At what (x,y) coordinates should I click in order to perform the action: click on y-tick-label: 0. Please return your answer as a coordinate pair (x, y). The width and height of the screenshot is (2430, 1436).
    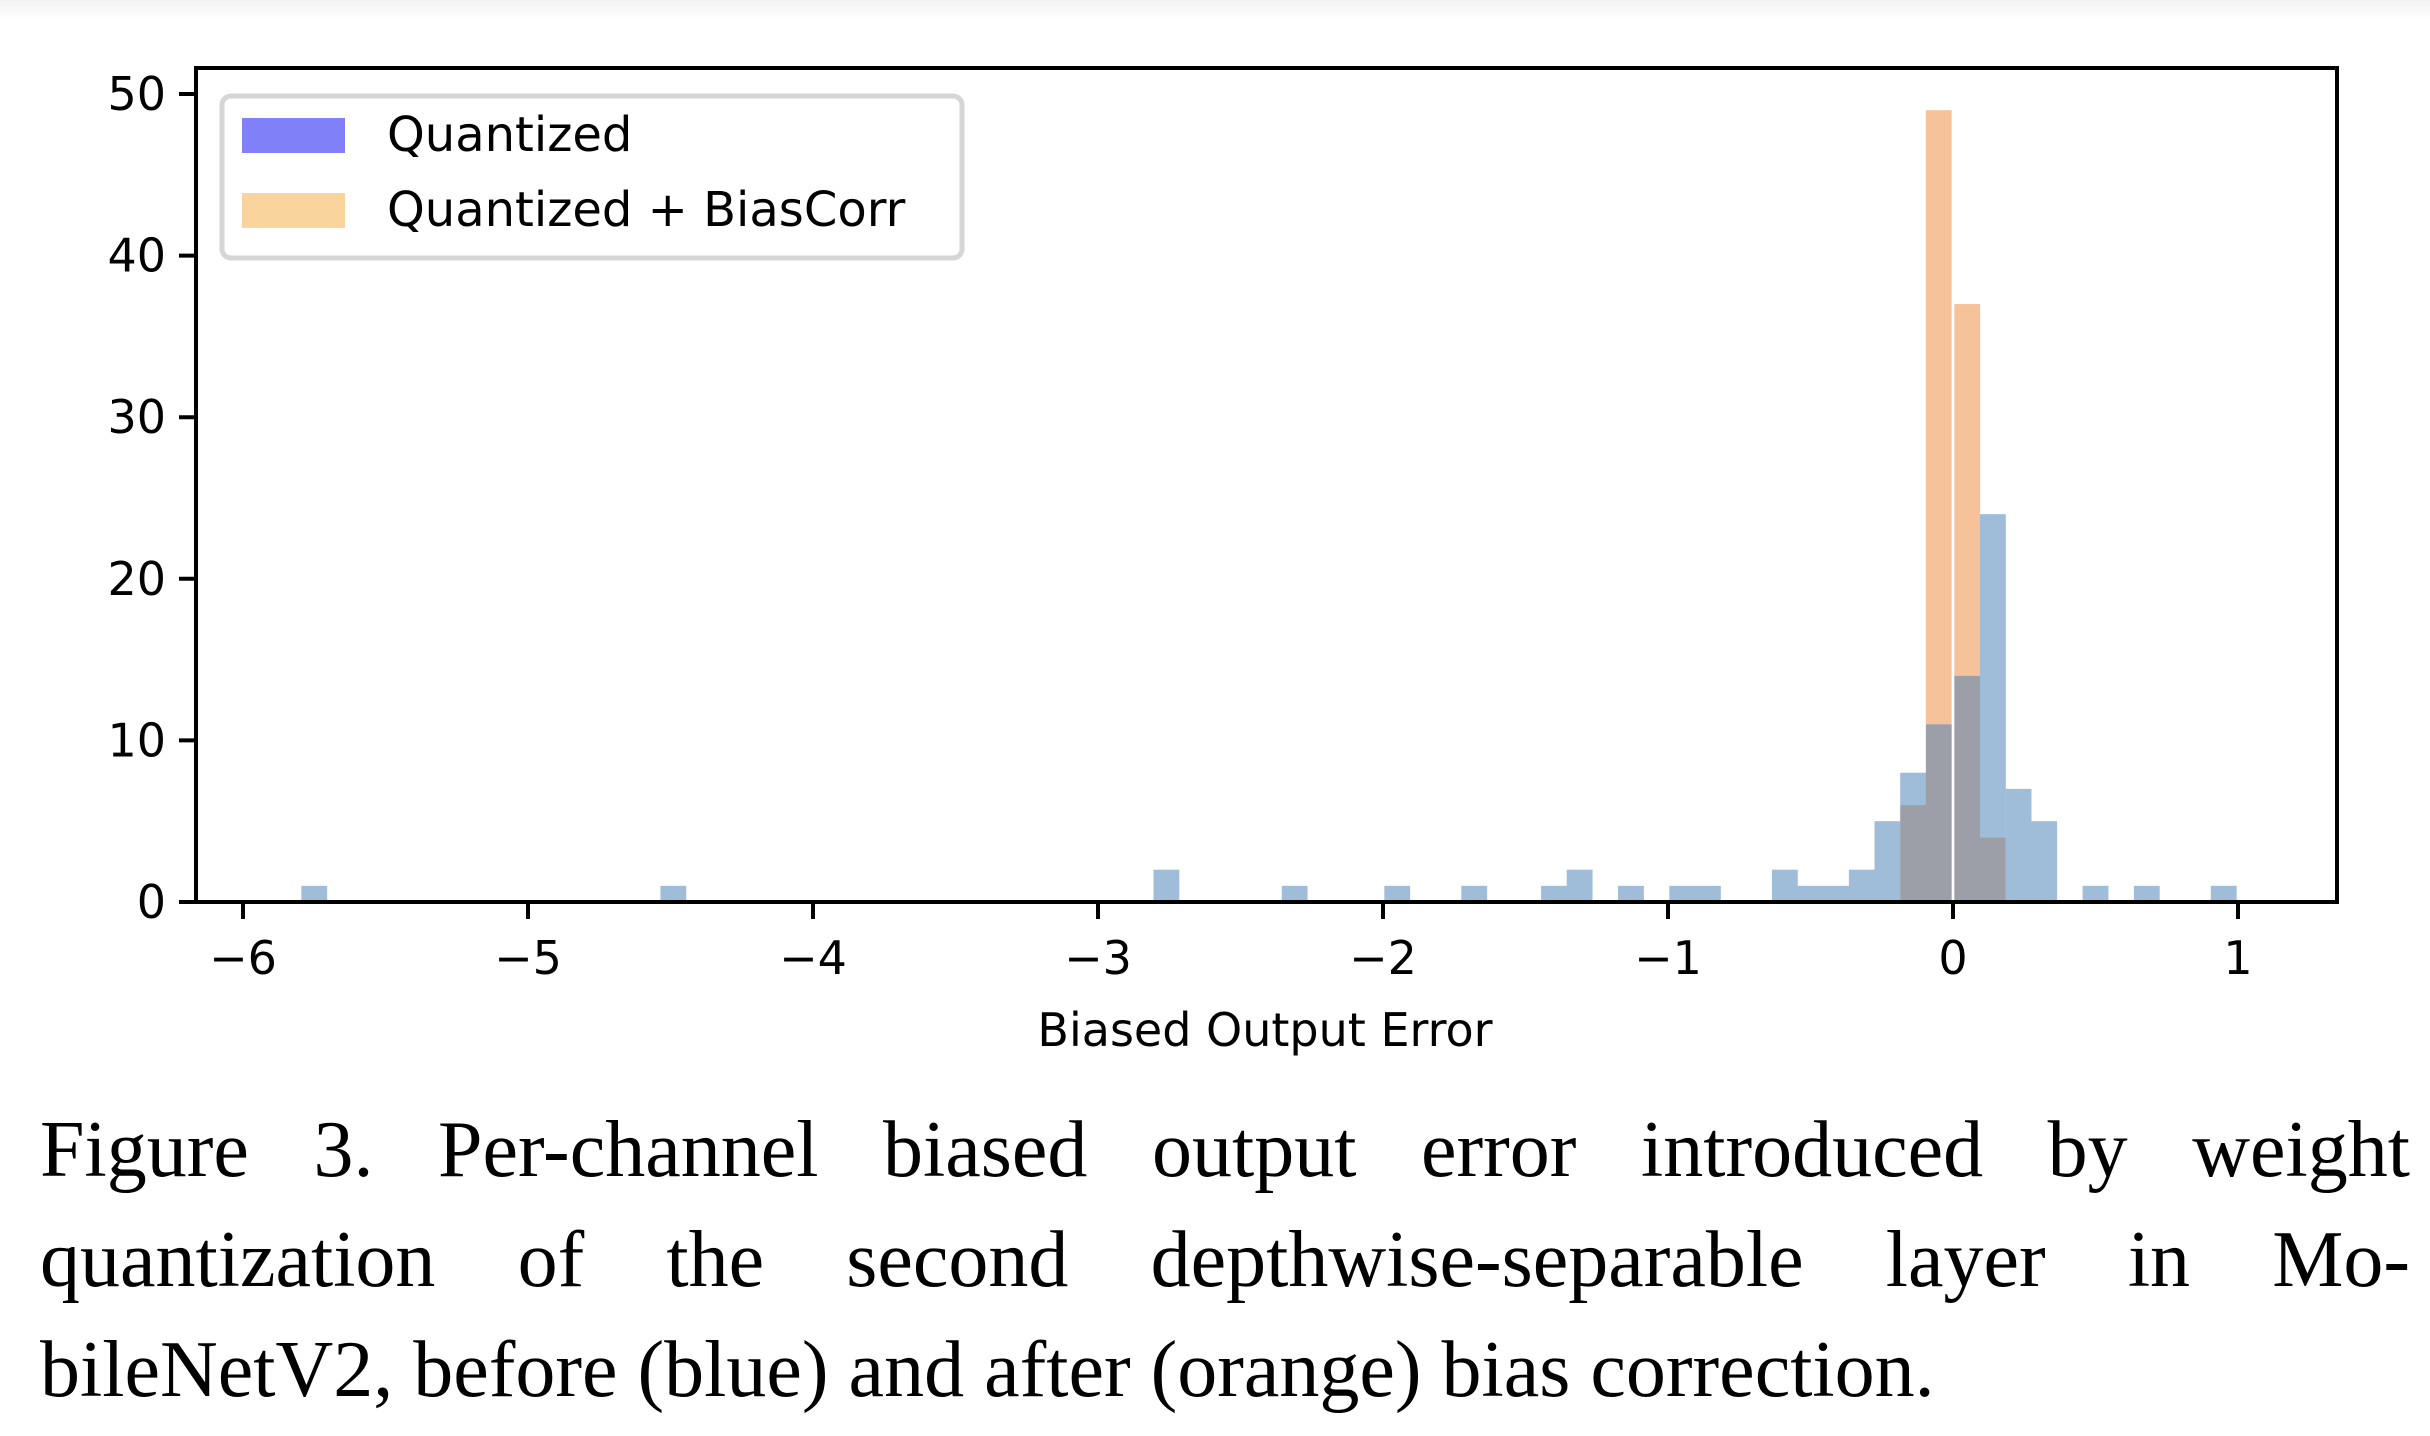
    Looking at the image, I should click on (151, 902).